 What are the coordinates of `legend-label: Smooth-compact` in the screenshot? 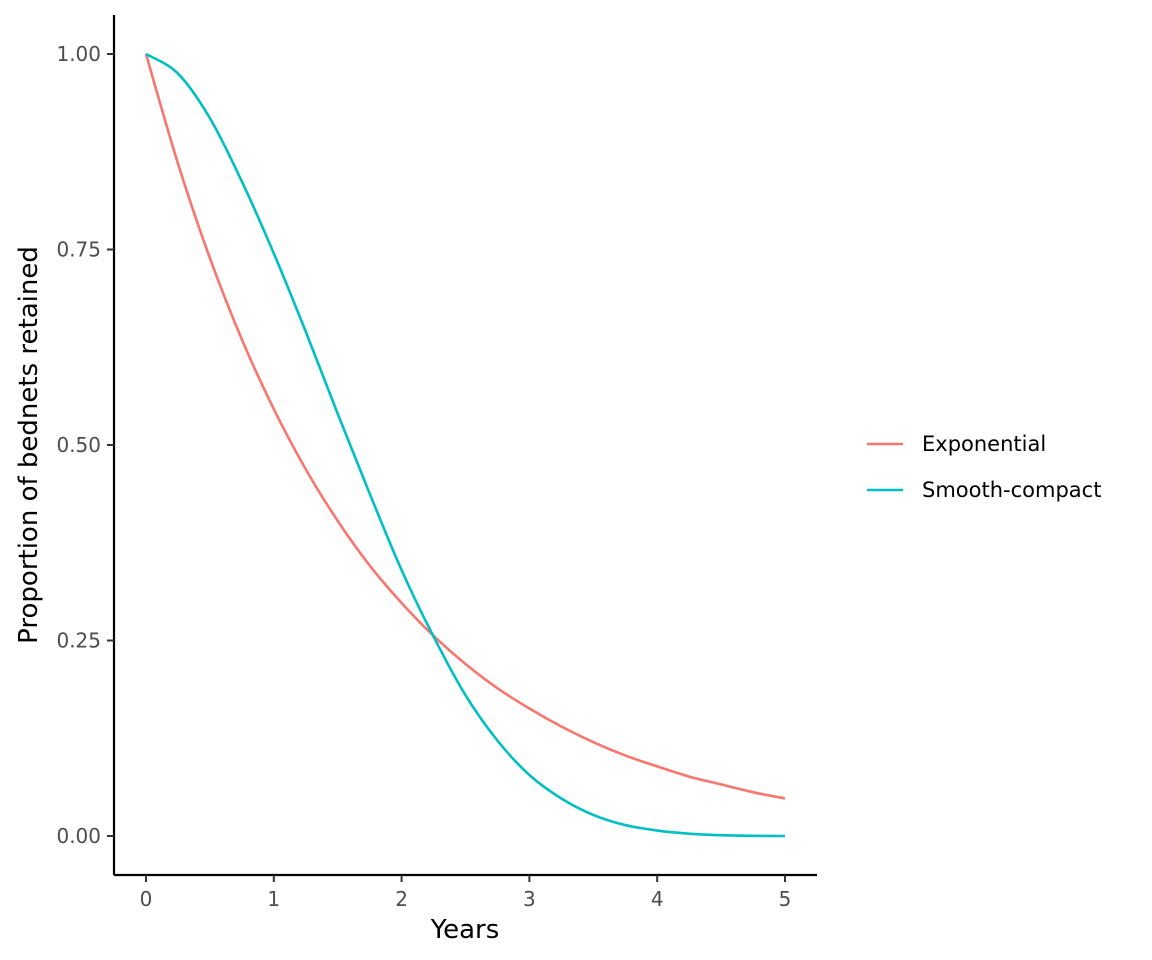 It's located at (1011, 490).